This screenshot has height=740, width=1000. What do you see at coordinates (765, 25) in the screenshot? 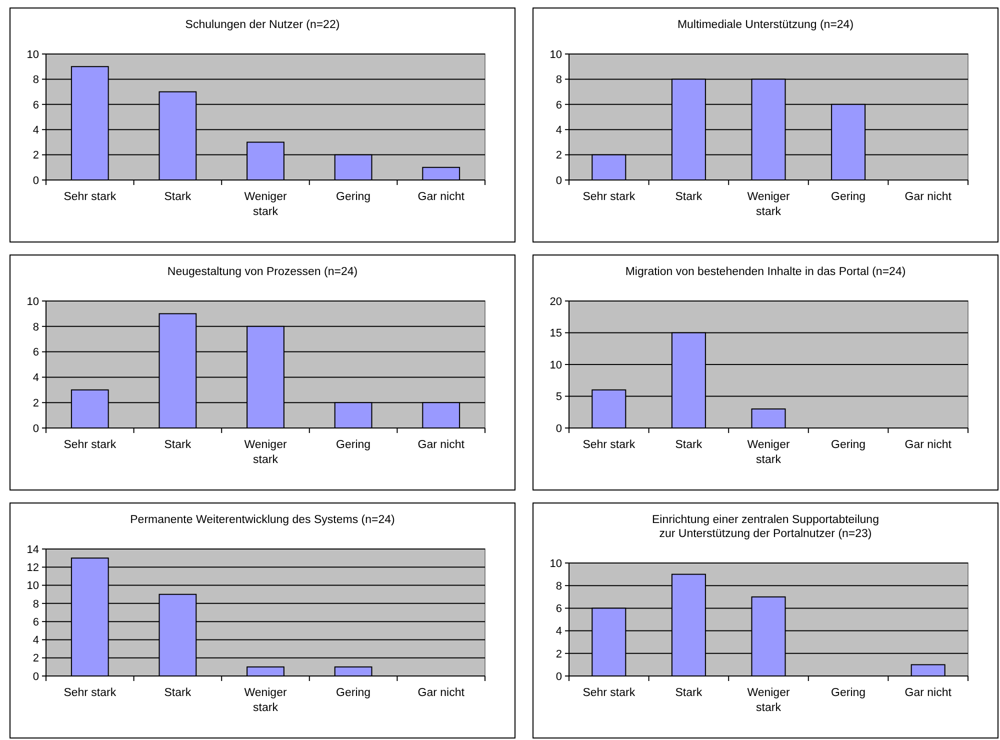
I see `chart-title: Multimediale Unterstützung (n=24)` at bounding box center [765, 25].